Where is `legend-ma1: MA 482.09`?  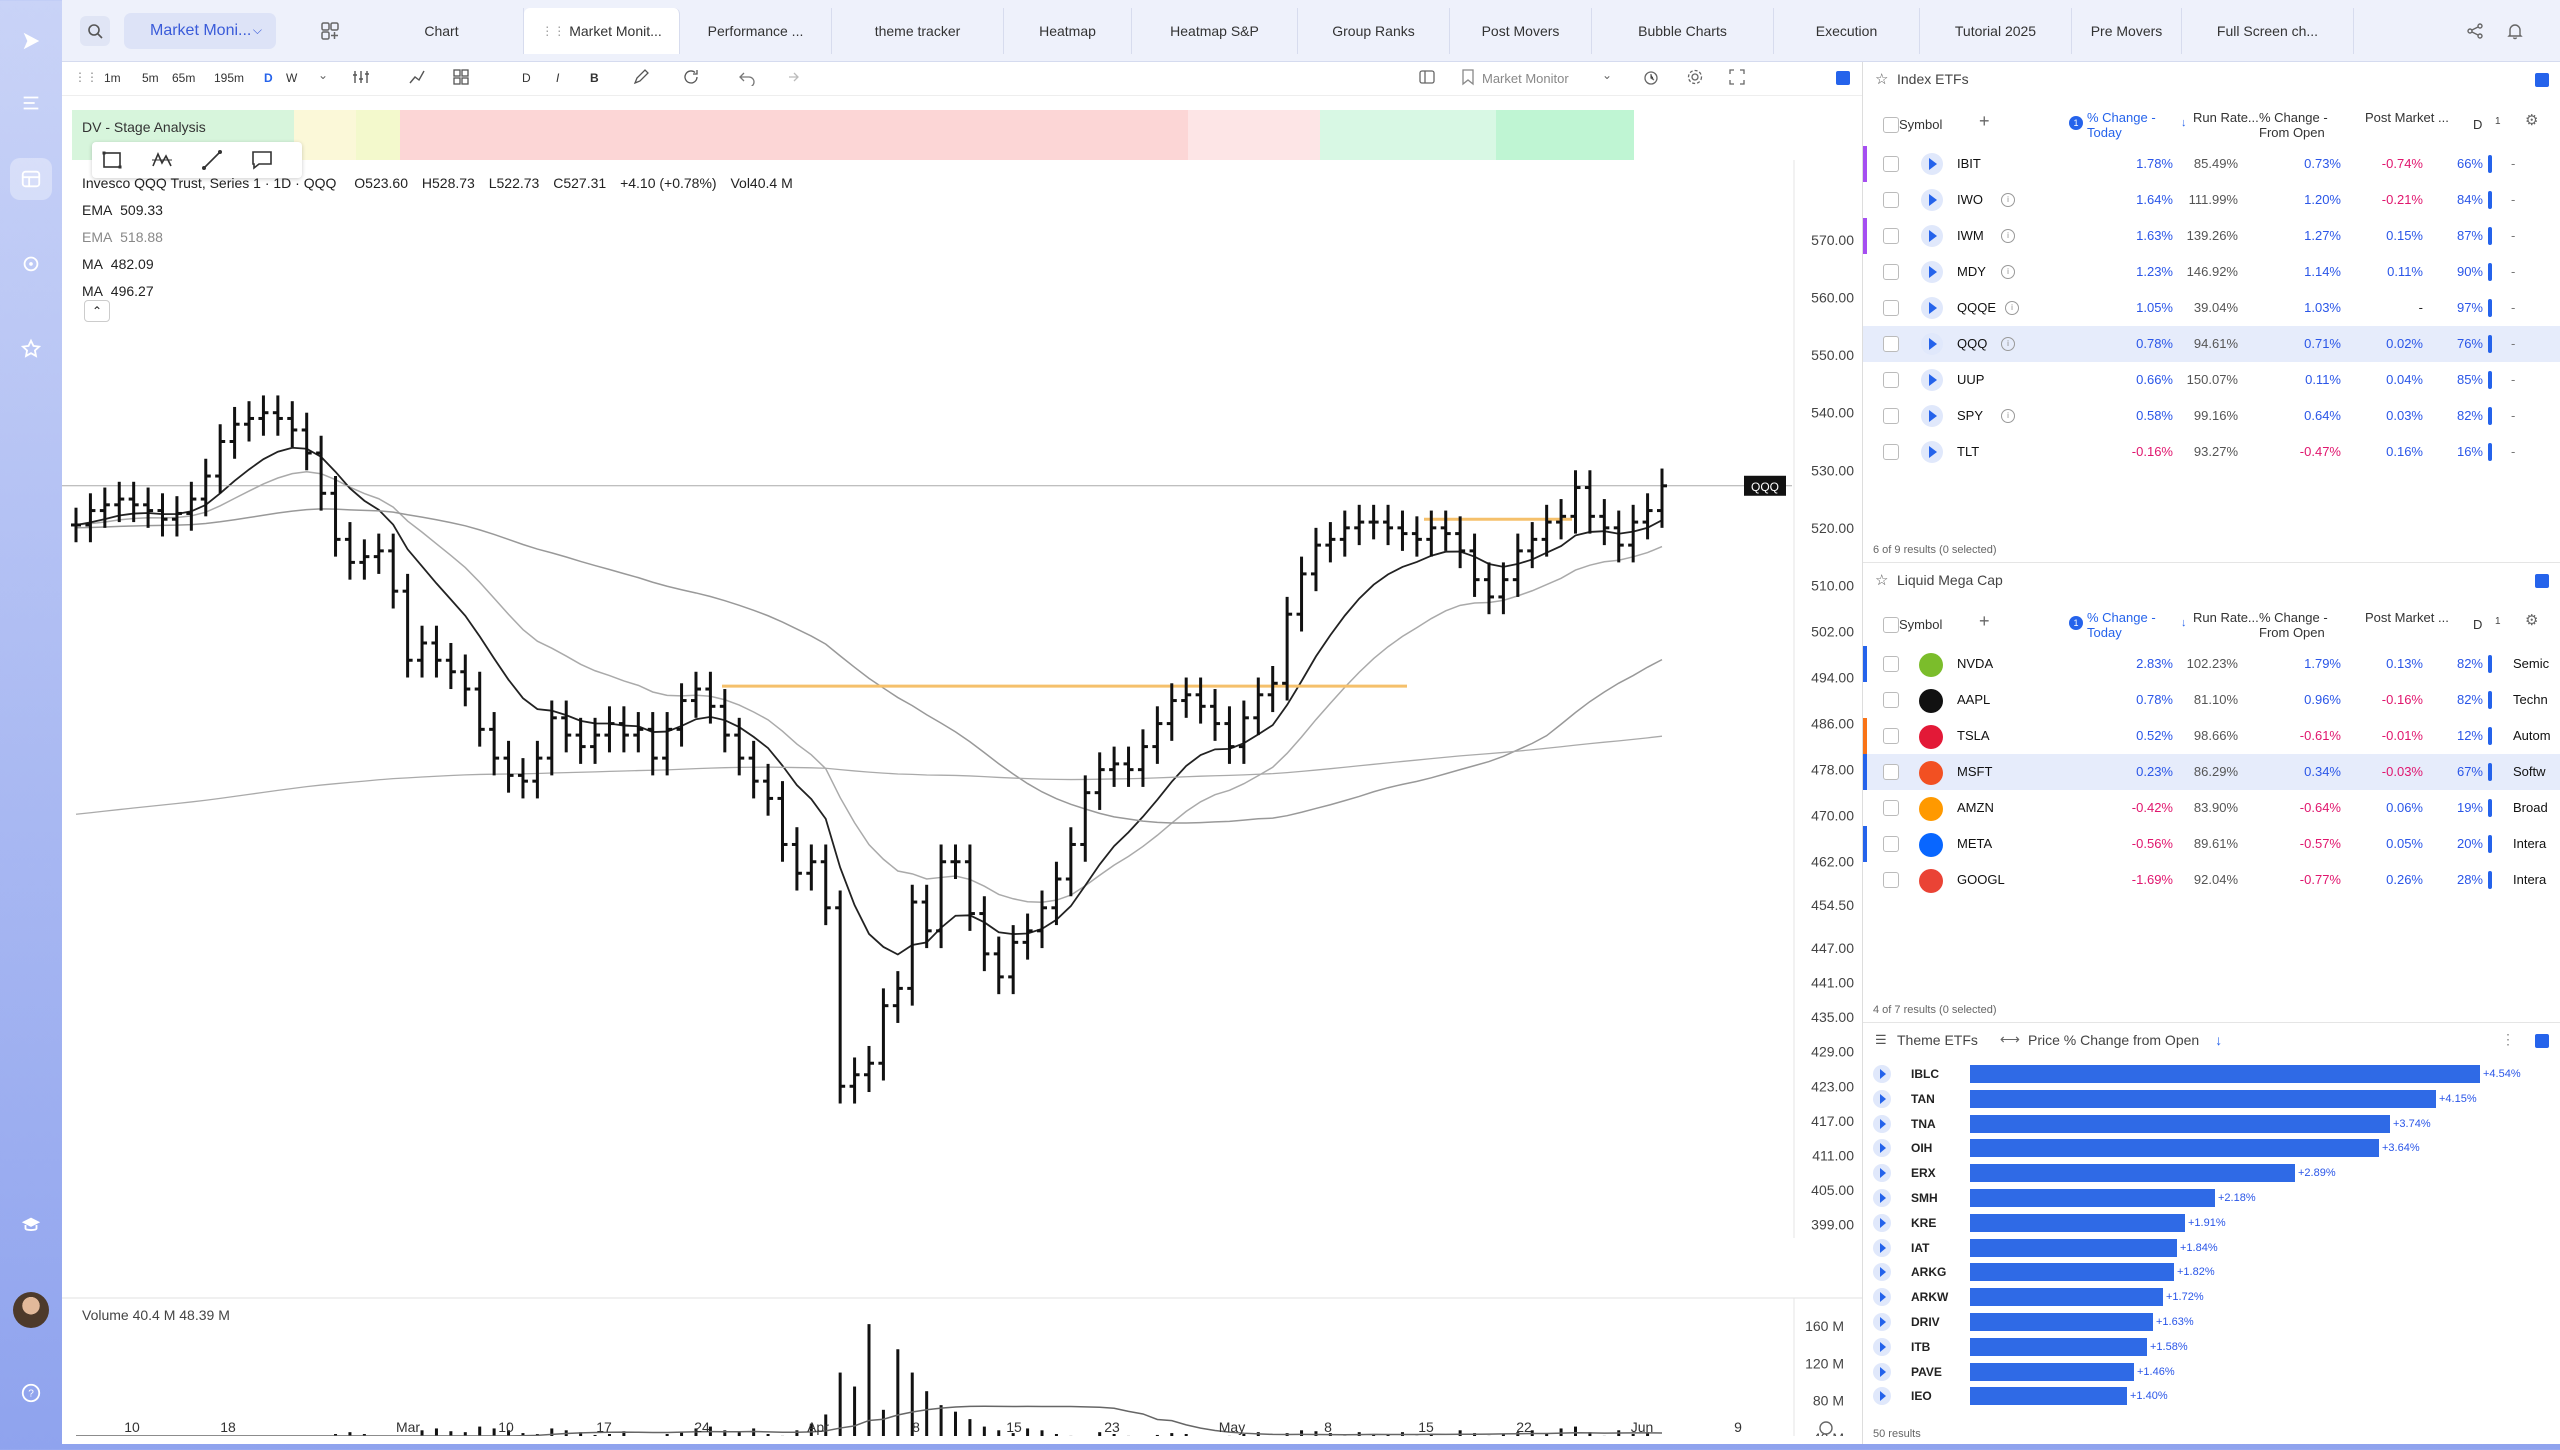 legend-ma1: MA 482.09 is located at coordinates (437, 264).